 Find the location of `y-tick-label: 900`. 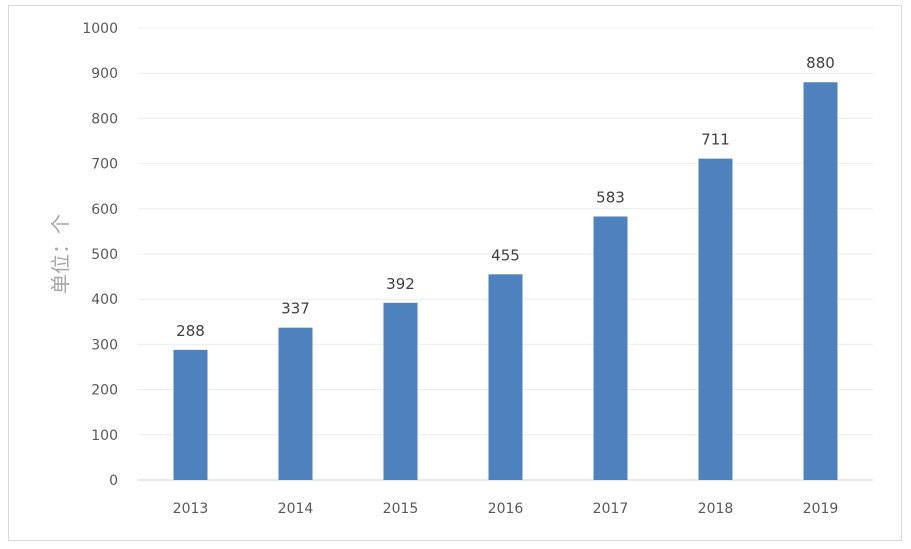

y-tick-label: 900 is located at coordinates (104, 74).